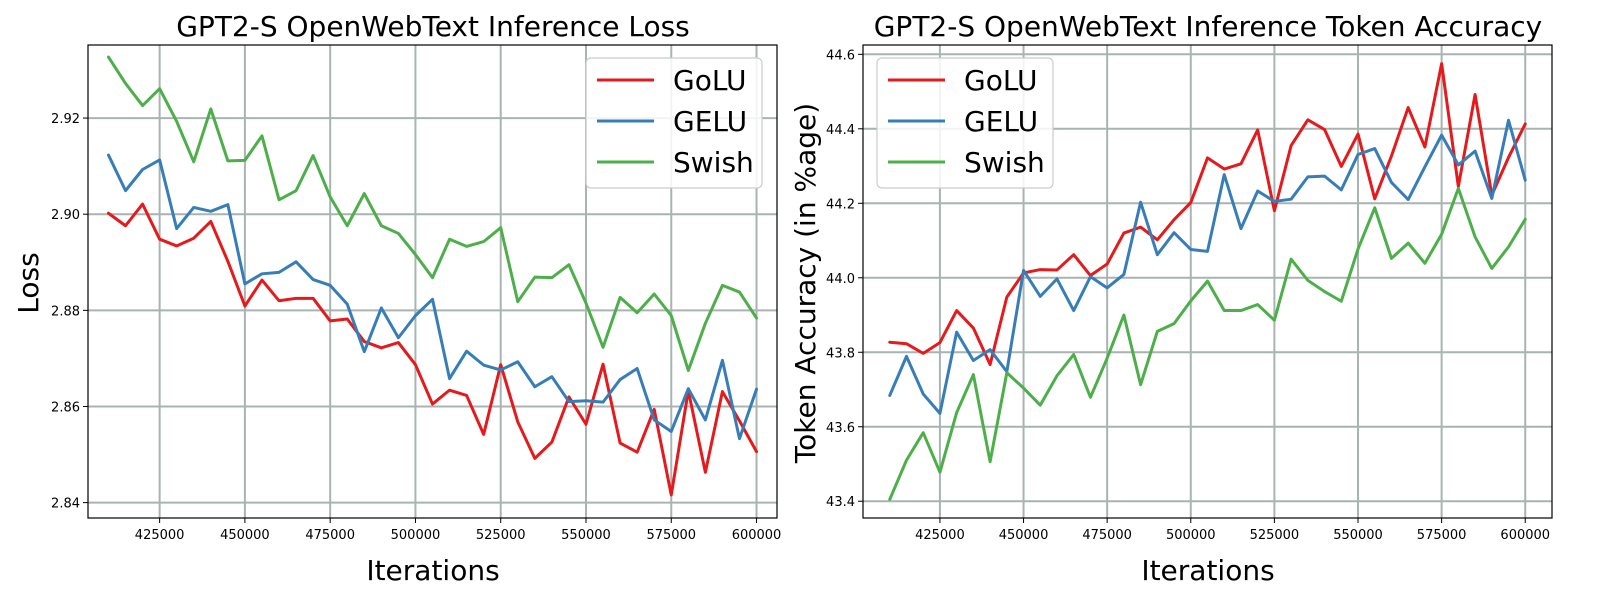 The image size is (1600, 600). Describe the element at coordinates (840, 428) in the screenshot. I see `accuracy-y-tick-label: 43.6` at that location.